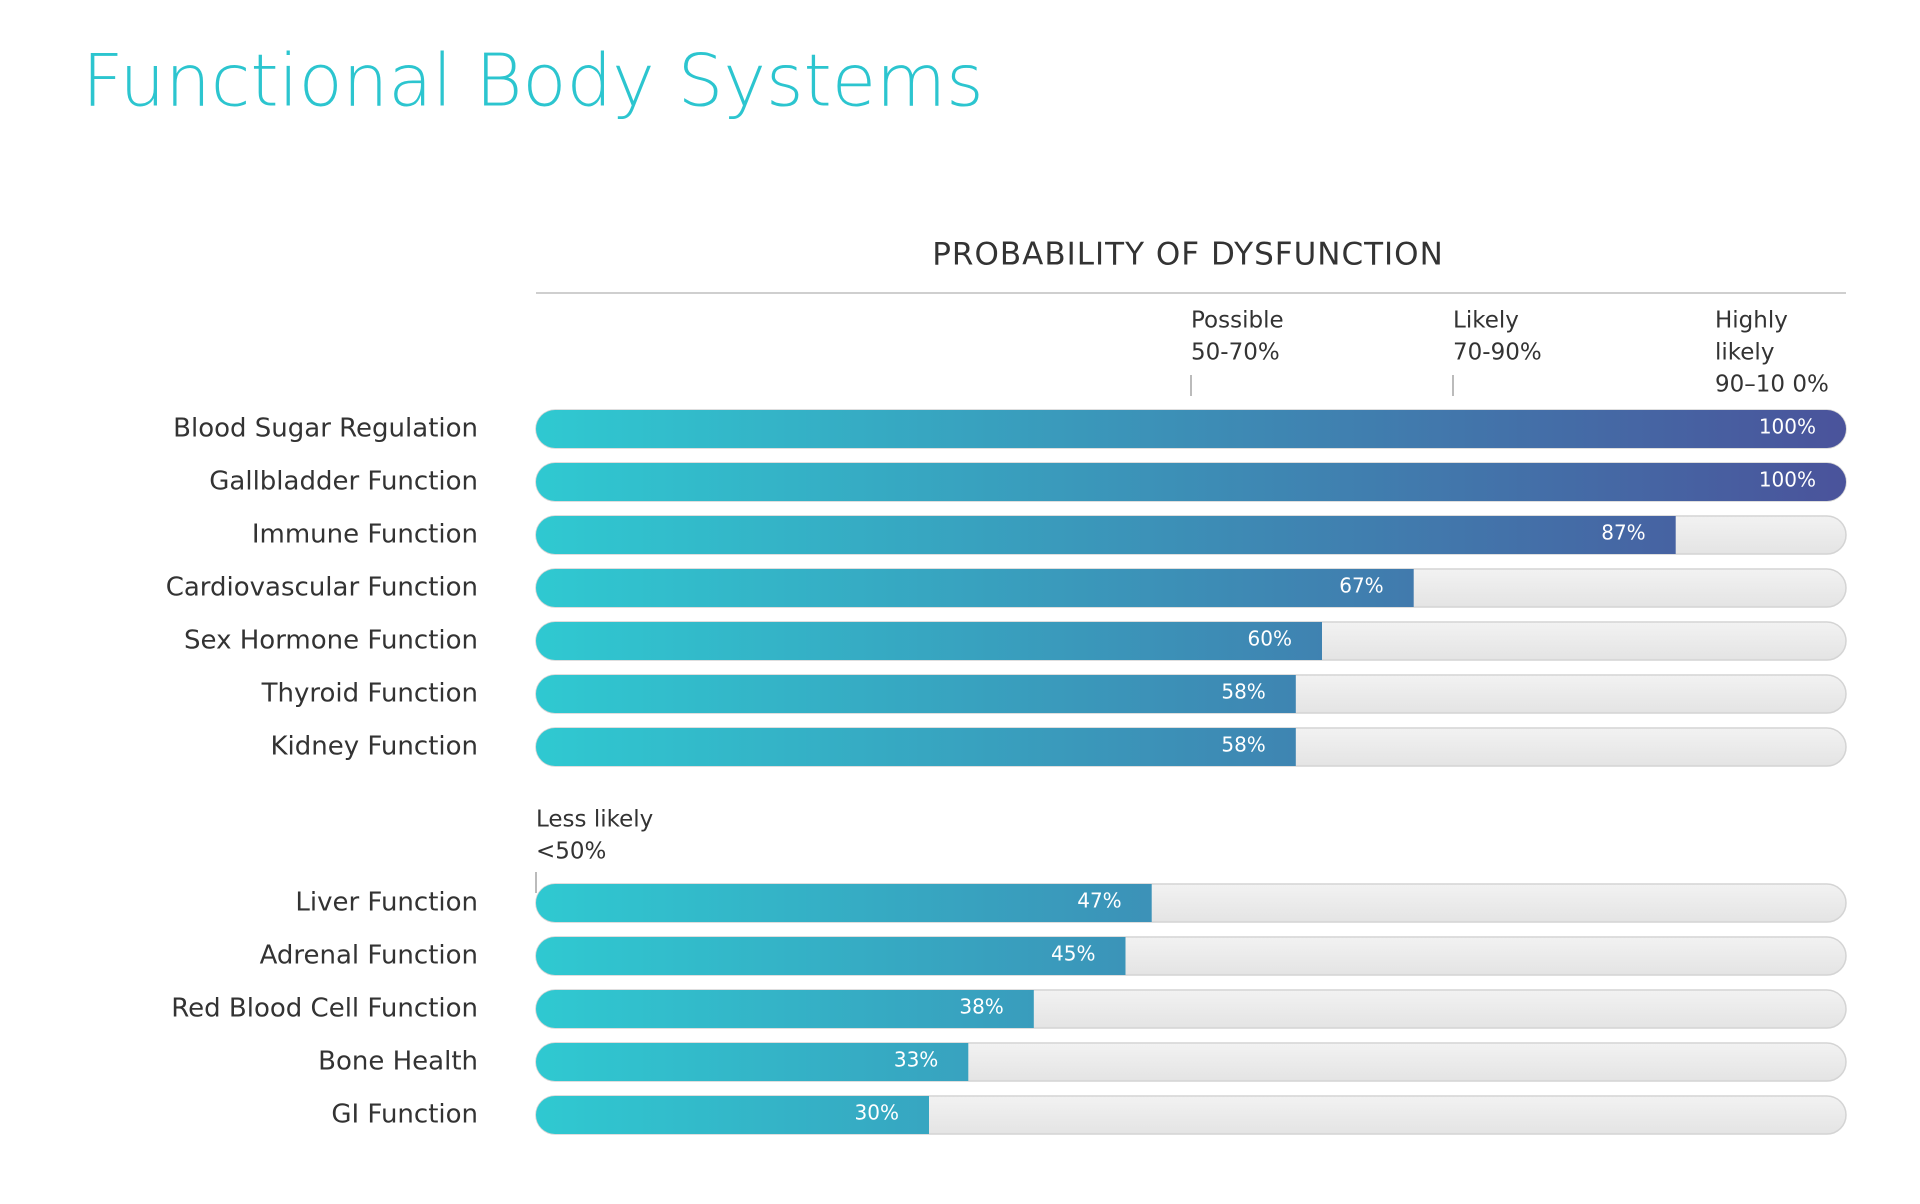 This screenshot has width=1920, height=1204. Describe the element at coordinates (398, 1062) in the screenshot. I see `category-label: Bone Health` at that location.